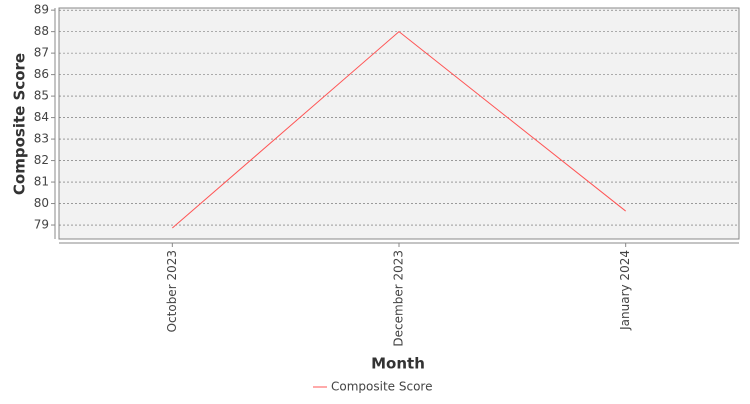  What do you see at coordinates (20, 124) in the screenshot?
I see `y-axis-title: Composite Score` at bounding box center [20, 124].